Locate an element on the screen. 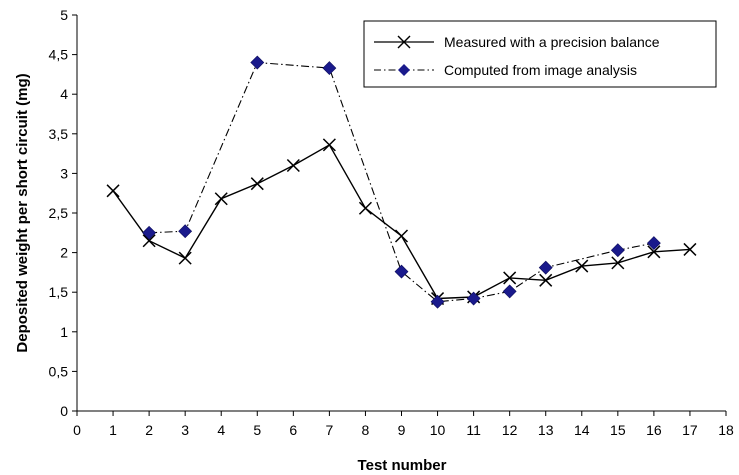  x-tick-label: 14 is located at coordinates (582, 430).